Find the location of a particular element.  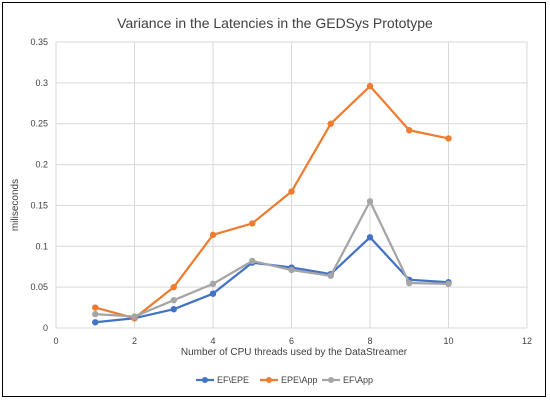

x-tick-label: 4 is located at coordinates (212, 341).